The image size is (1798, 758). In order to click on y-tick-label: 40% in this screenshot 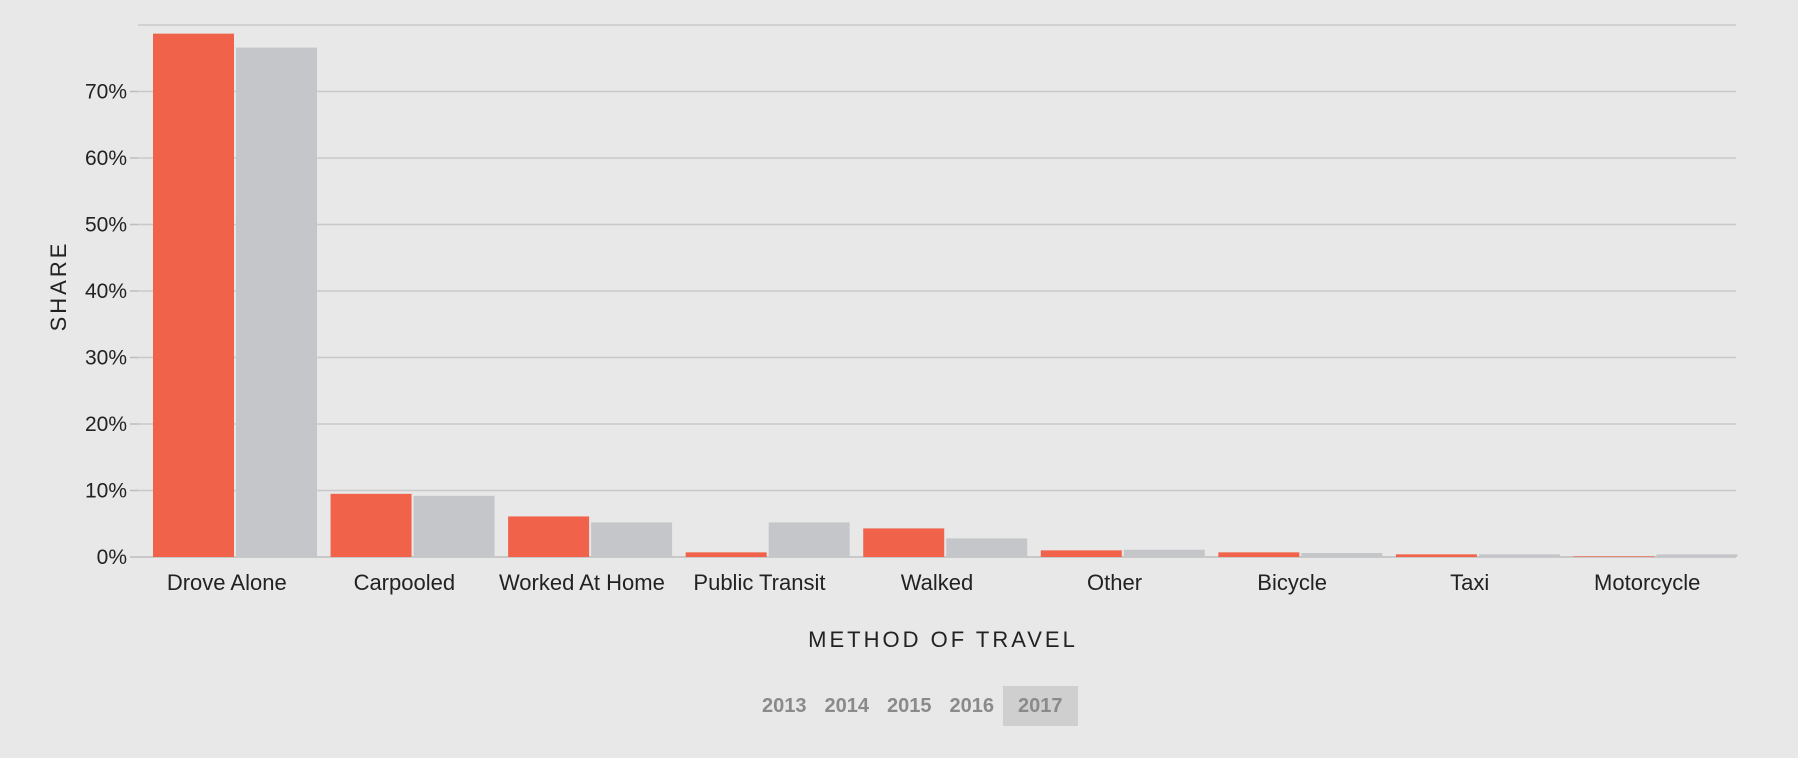, I will do `click(106, 291)`.